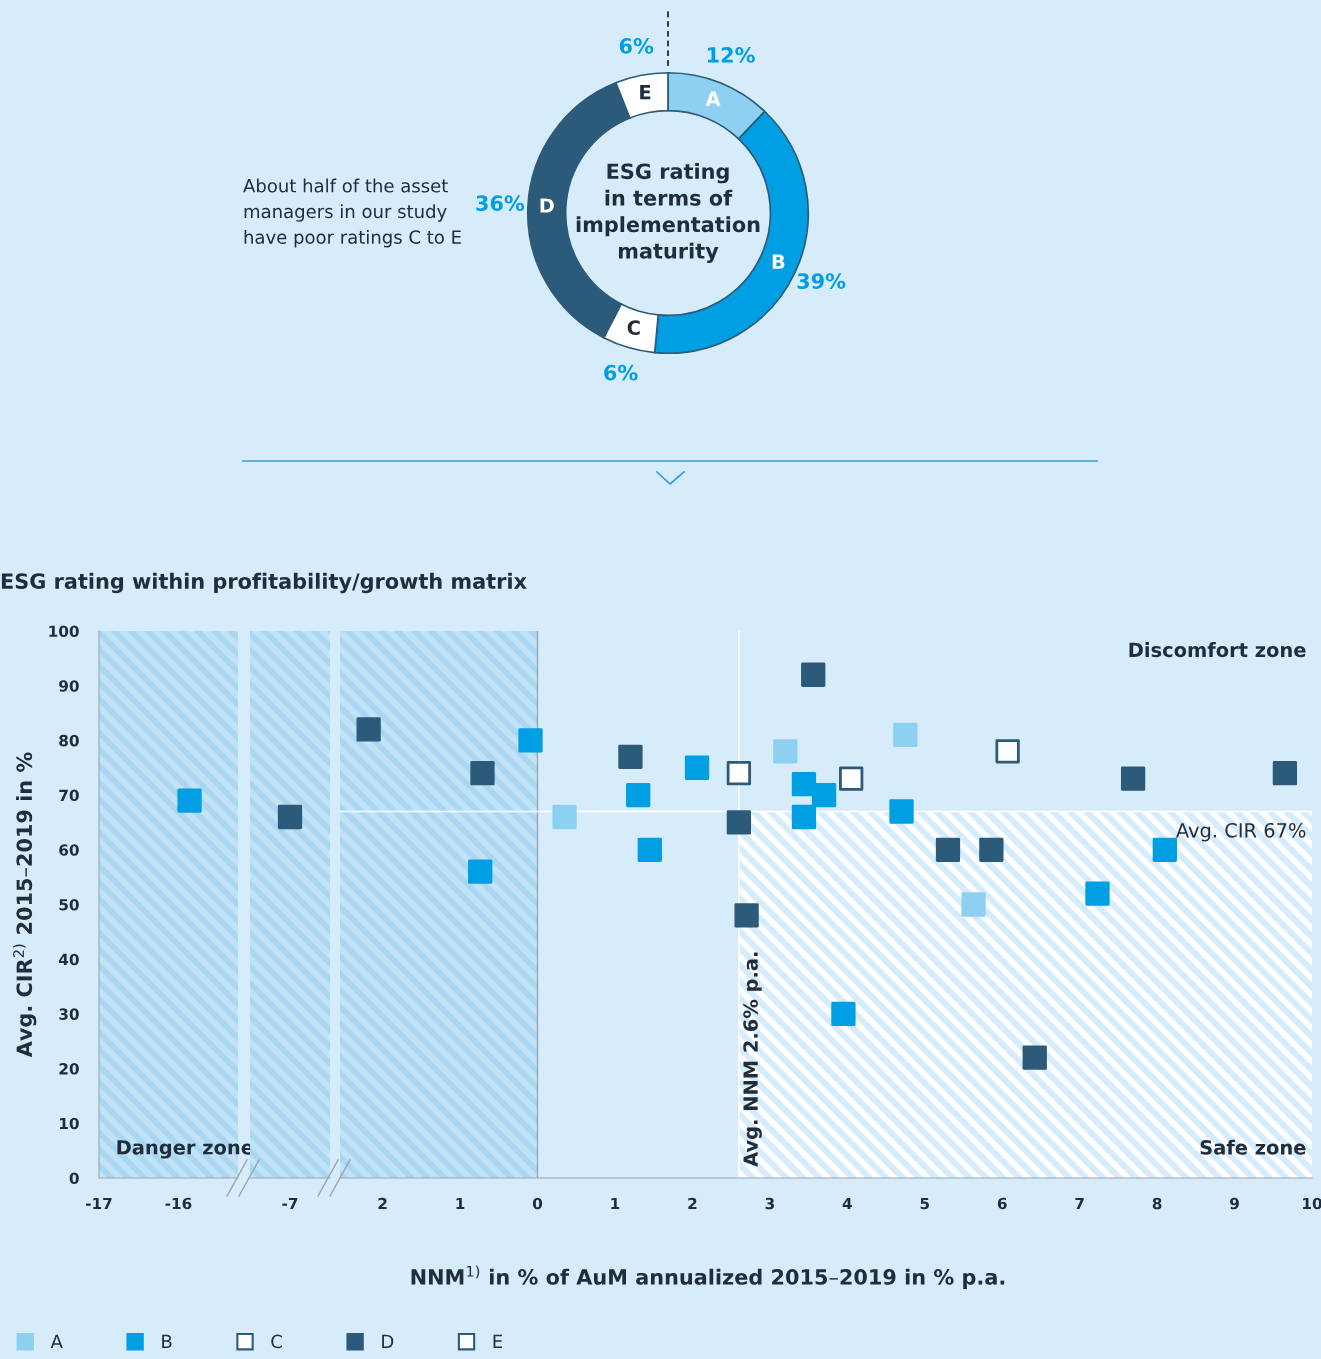 The height and width of the screenshot is (1359, 1321). What do you see at coordinates (69, 1123) in the screenshot?
I see `y-tick-label: 10` at bounding box center [69, 1123].